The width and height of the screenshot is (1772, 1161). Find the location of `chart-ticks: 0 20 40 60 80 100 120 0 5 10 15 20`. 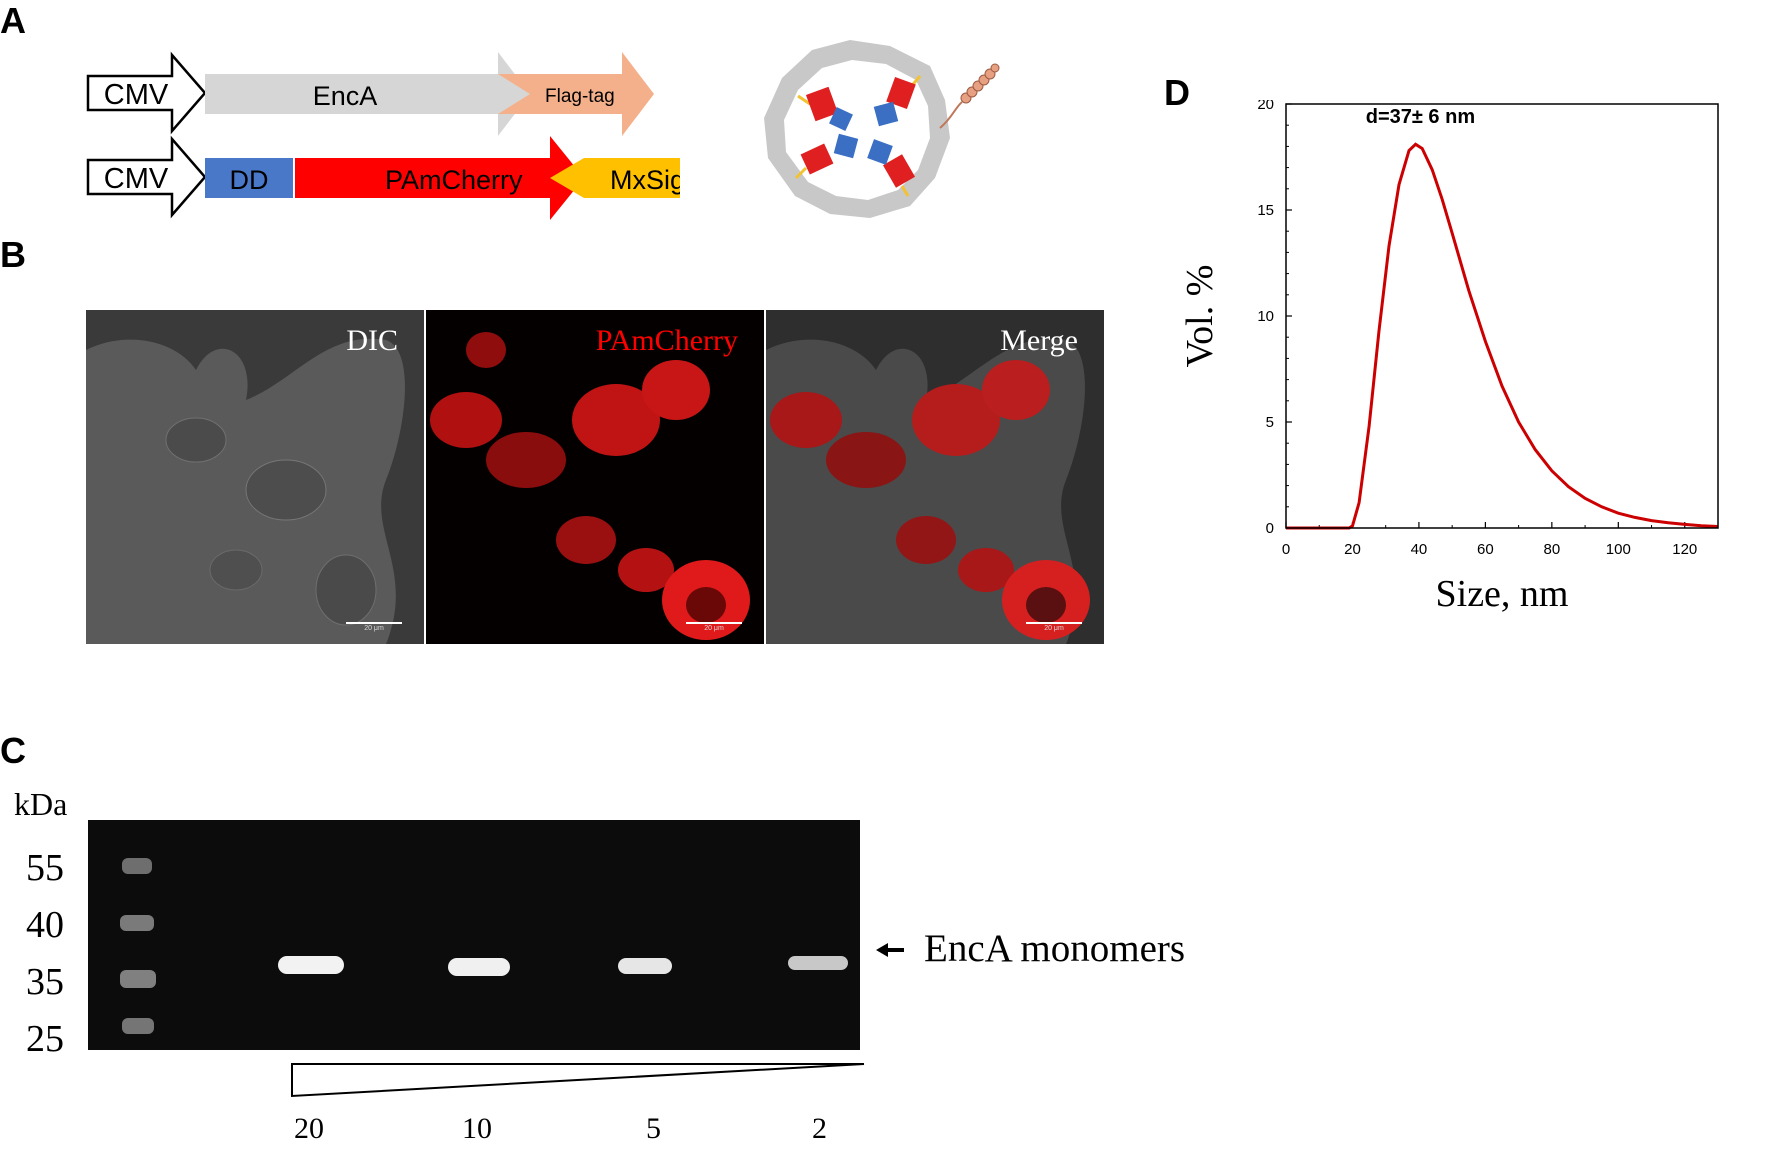

chart-ticks: 0 20 40 60 80 100 120 0 5 10 15 20 is located at coordinates (1477, 329).